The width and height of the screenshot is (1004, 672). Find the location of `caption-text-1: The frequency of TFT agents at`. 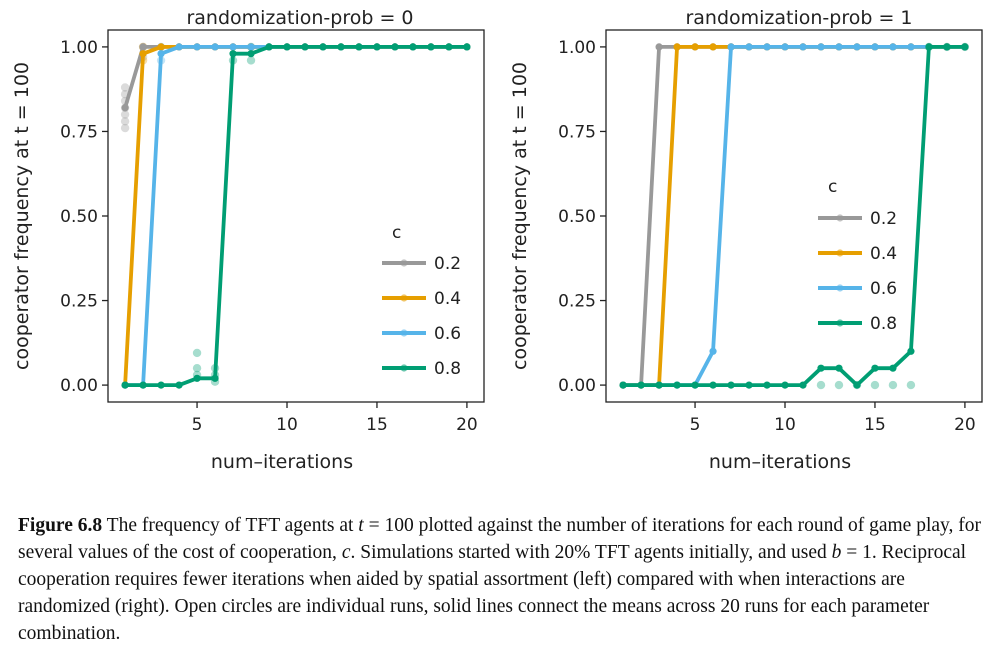

caption-text-1: The frequency of TFT agents at is located at coordinates (230, 525).